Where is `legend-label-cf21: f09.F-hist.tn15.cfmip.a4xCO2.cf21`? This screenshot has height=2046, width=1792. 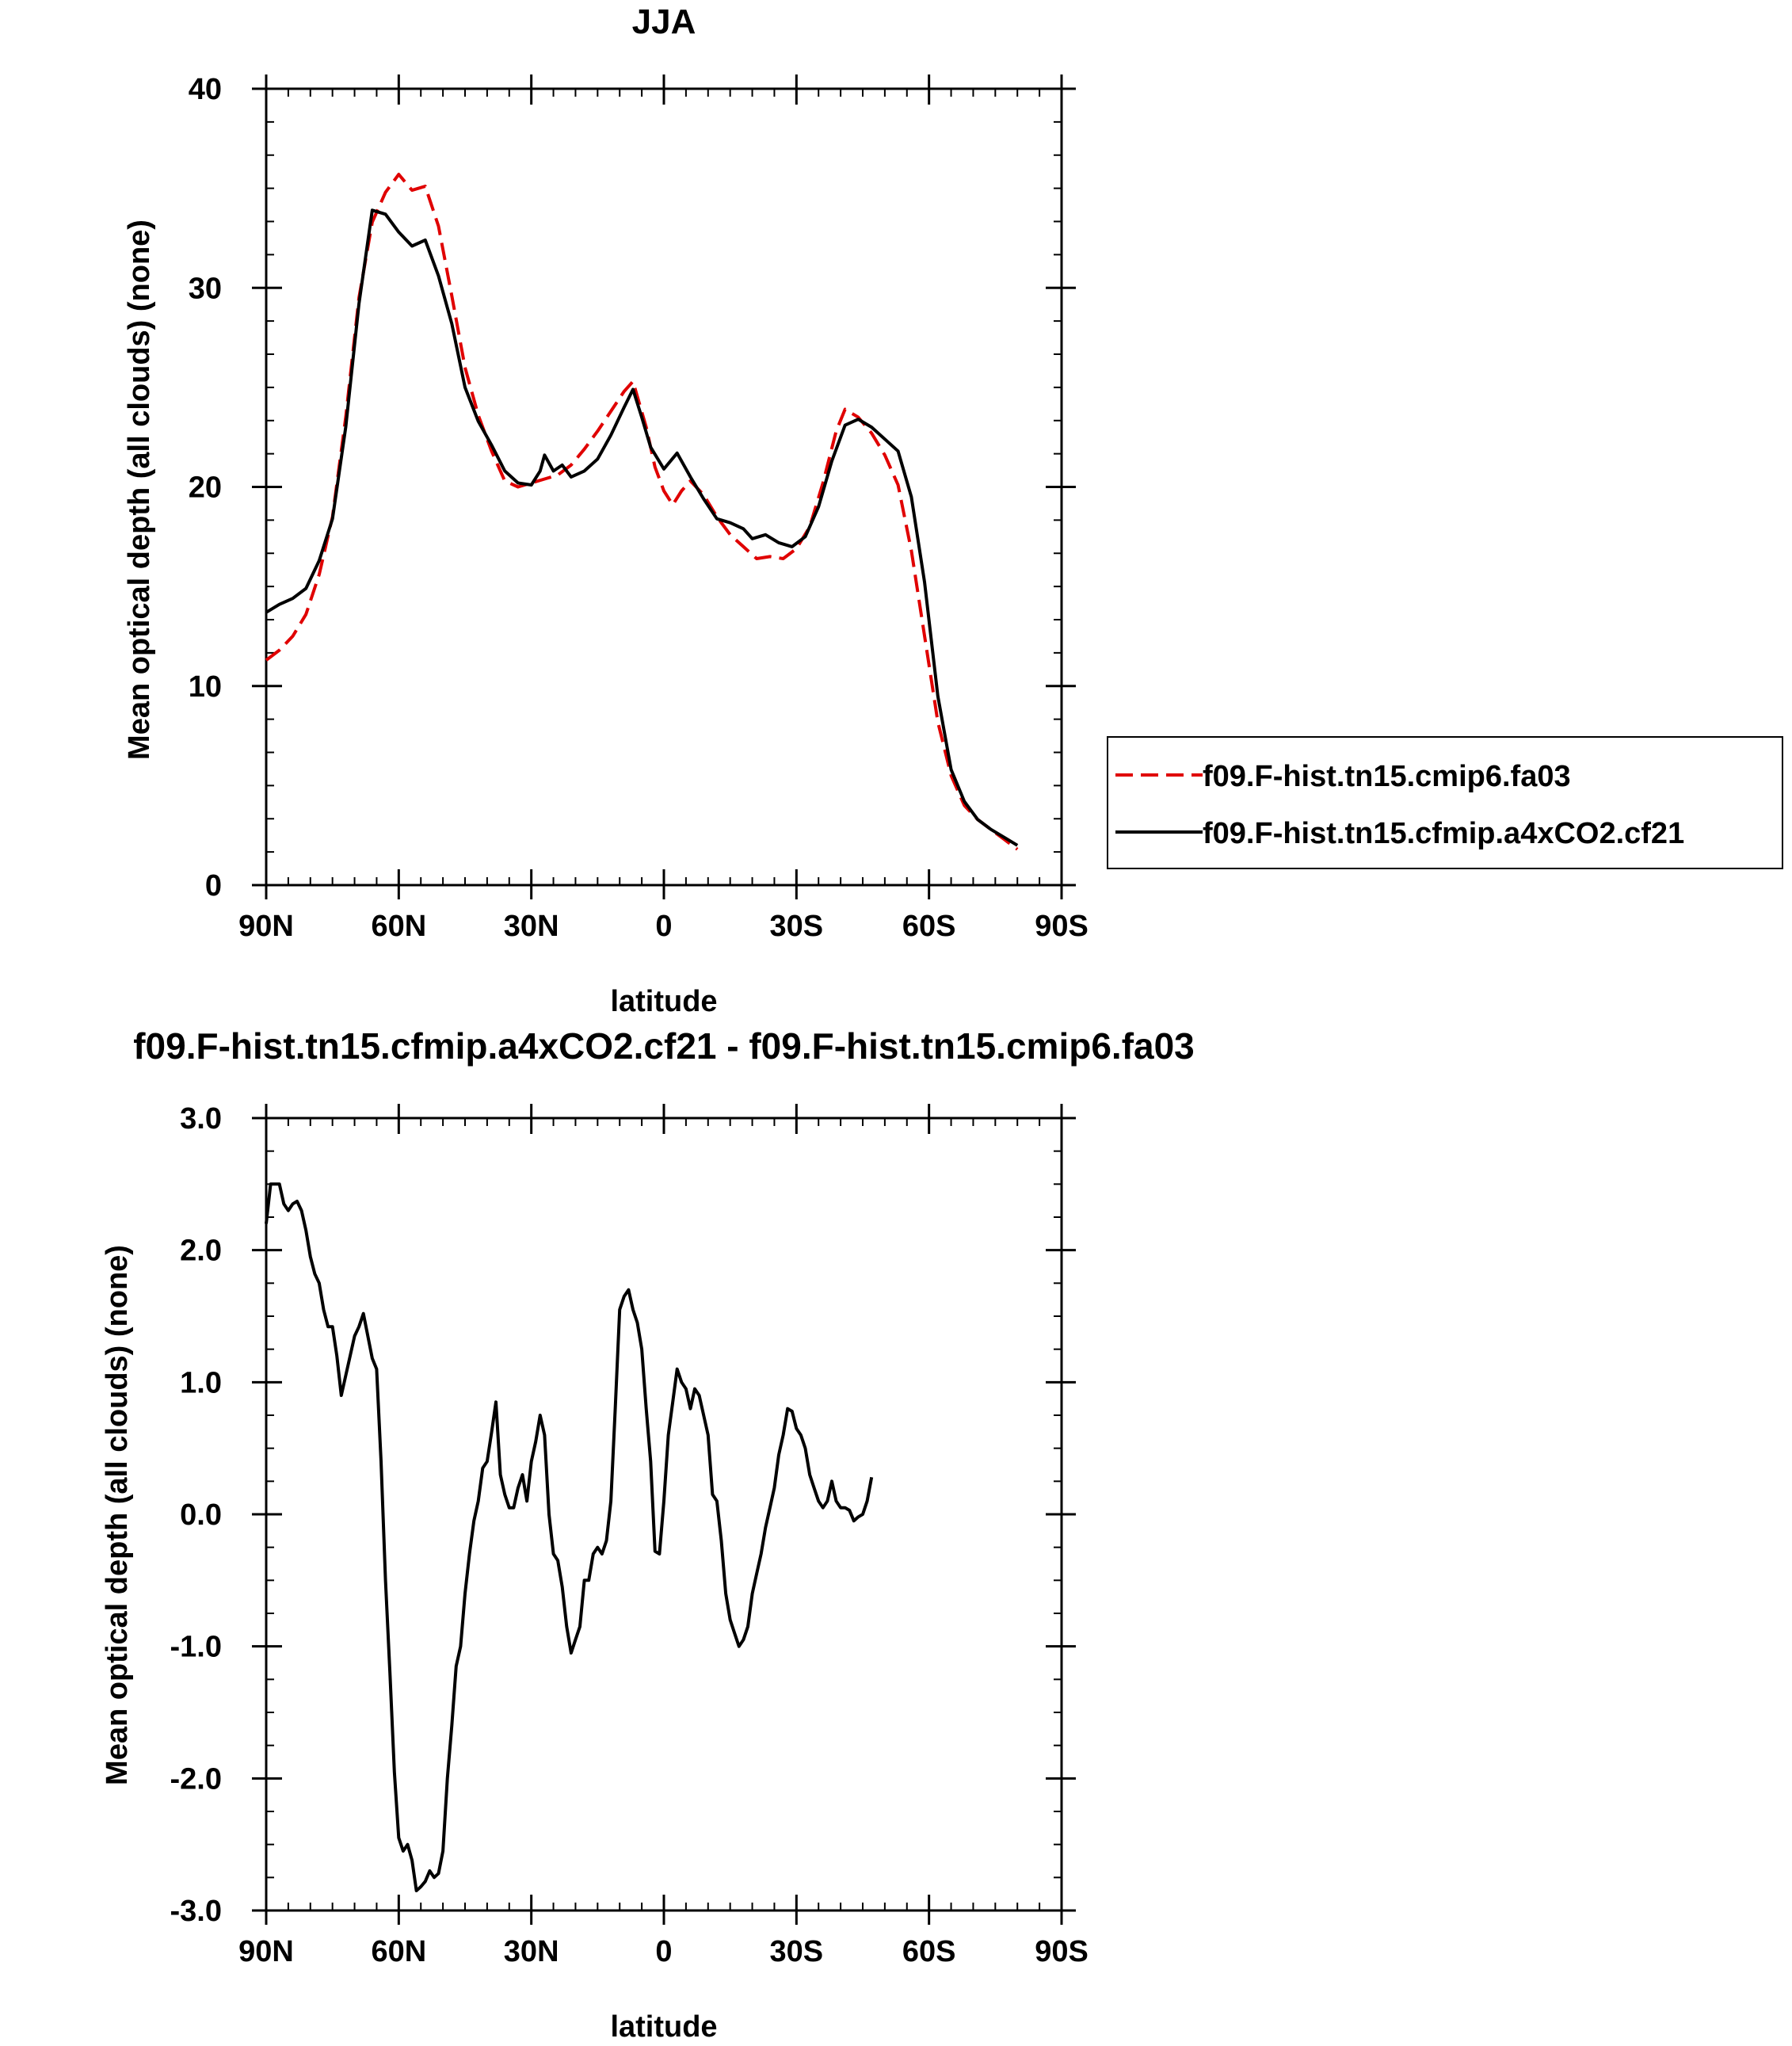
legend-label-cf21: f09.F-hist.tn15.cfmip.a4xCO2.cf21 is located at coordinates (1444, 833).